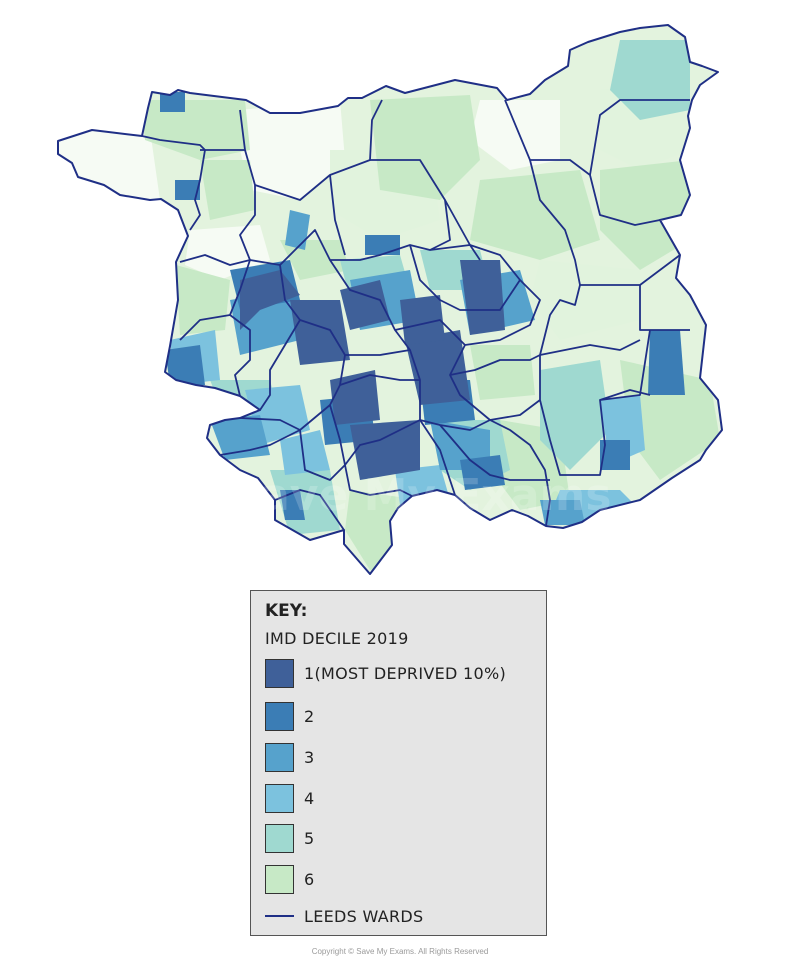  Describe the element at coordinates (309, 798) in the screenshot. I see `key-label-decile-4: 4` at that location.